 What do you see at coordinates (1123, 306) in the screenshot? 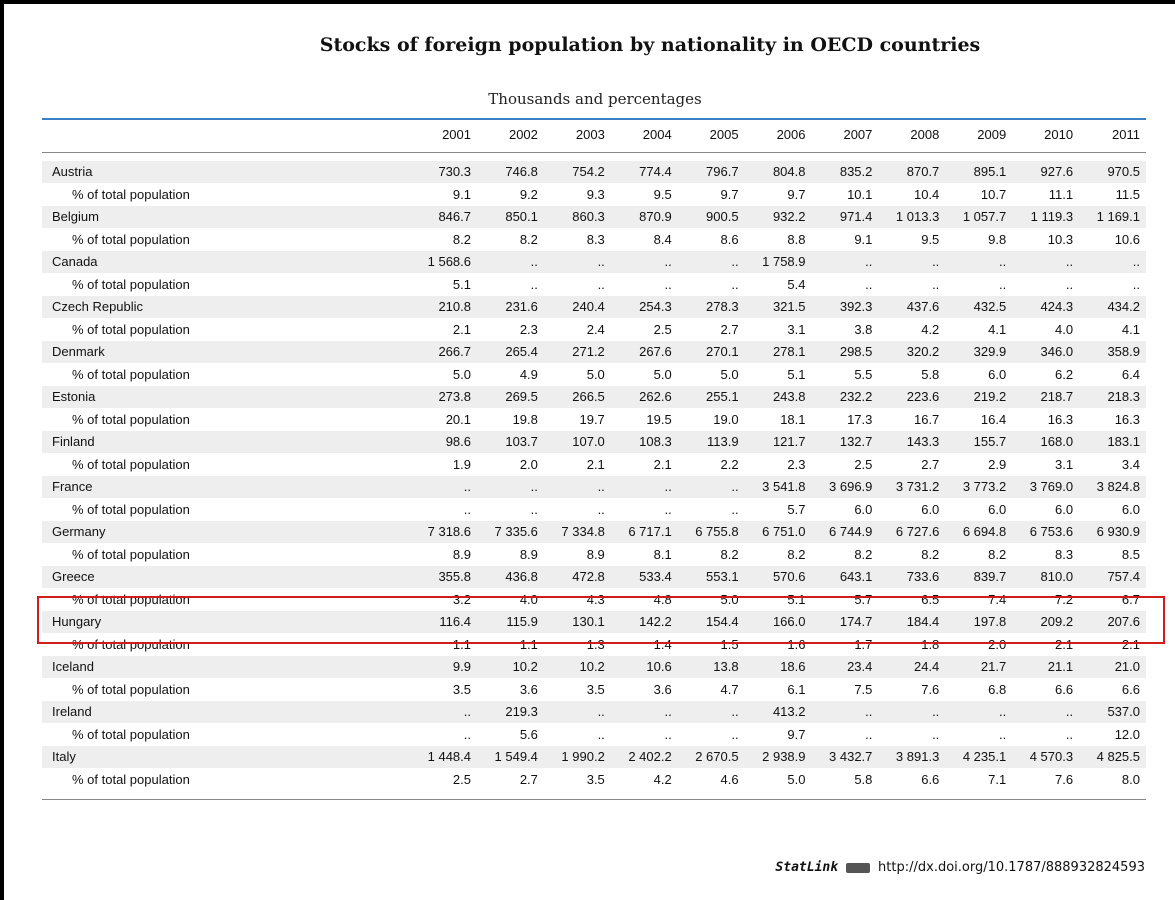
I see `cell: 434.2` at bounding box center [1123, 306].